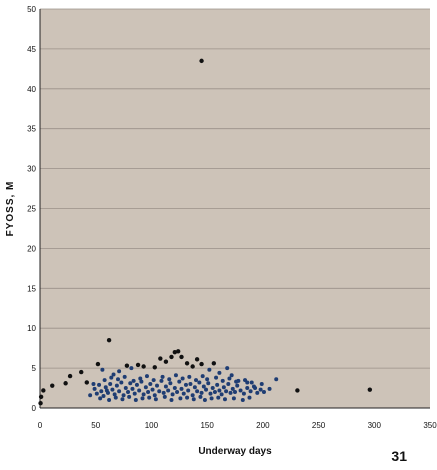  I want to click on x-tick-label: 250, so click(319, 425).